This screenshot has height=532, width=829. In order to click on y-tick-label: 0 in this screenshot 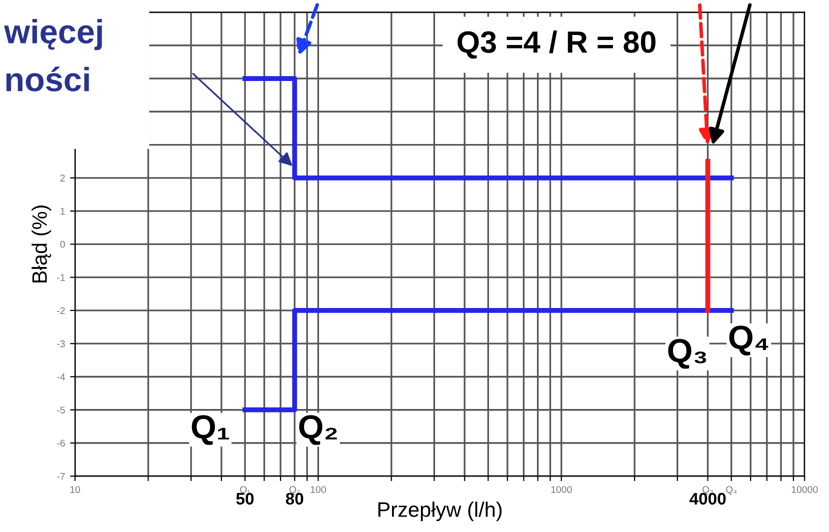, I will do `click(62, 244)`.